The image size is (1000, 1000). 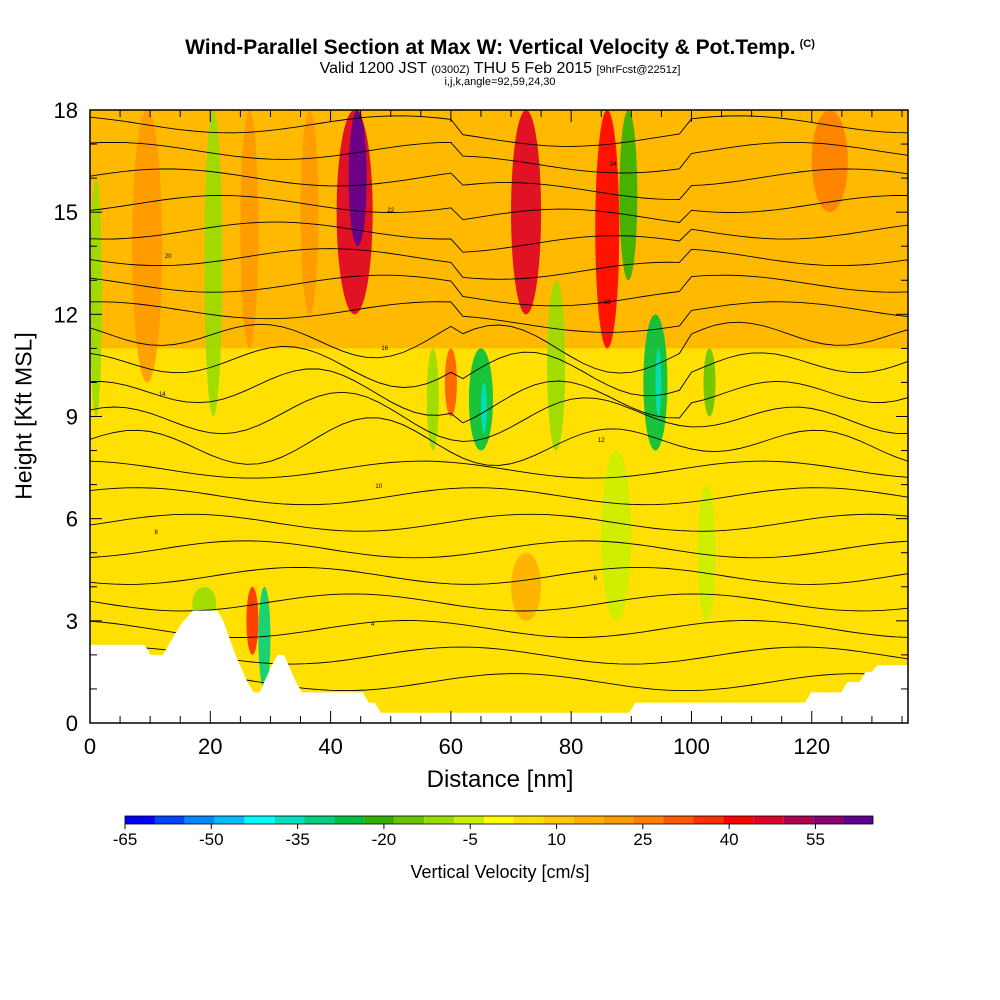 I want to click on y-tick-label: 3, so click(x=72, y=621).